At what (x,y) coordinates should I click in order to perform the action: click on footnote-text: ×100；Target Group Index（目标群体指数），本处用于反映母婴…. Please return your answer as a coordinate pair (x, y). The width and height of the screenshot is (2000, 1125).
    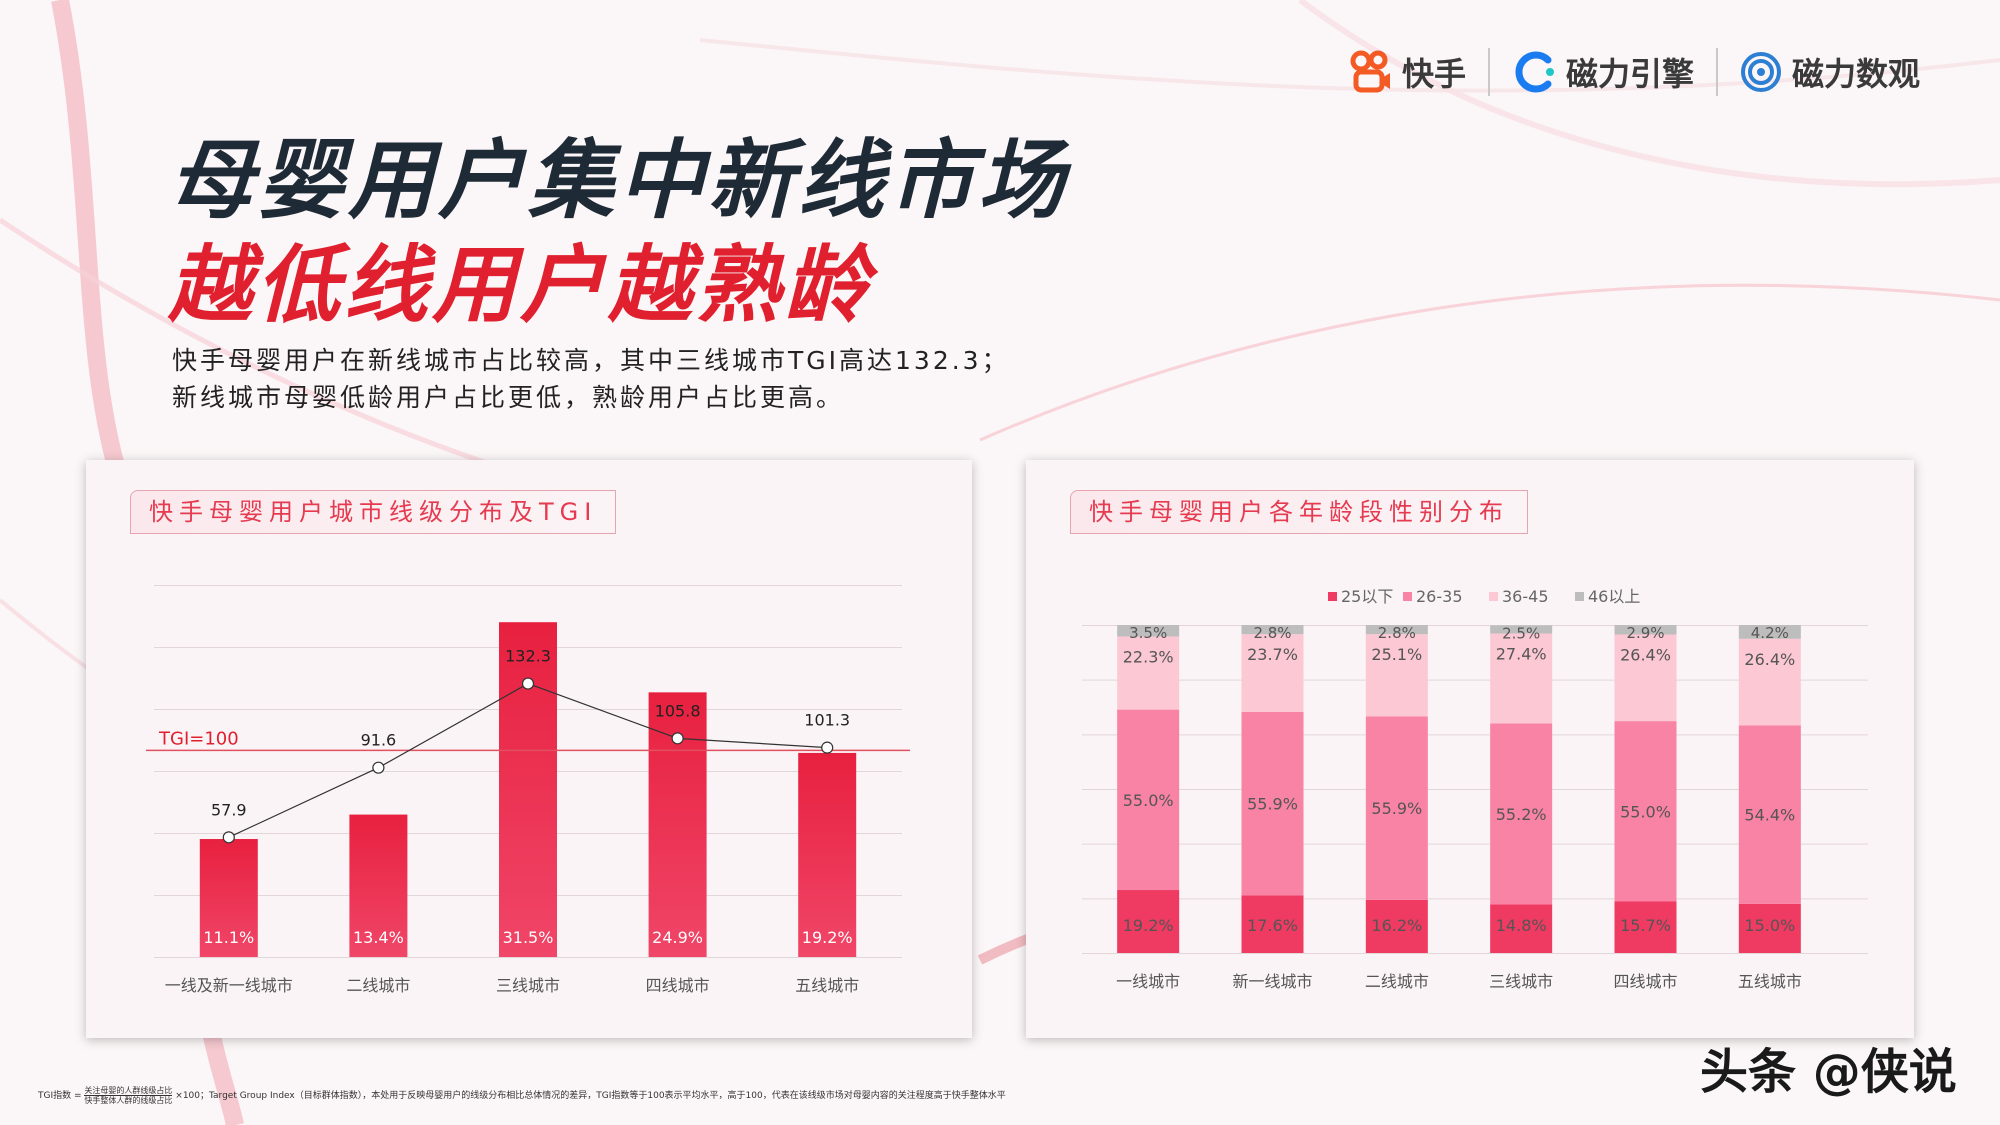
    Looking at the image, I should click on (590, 1096).